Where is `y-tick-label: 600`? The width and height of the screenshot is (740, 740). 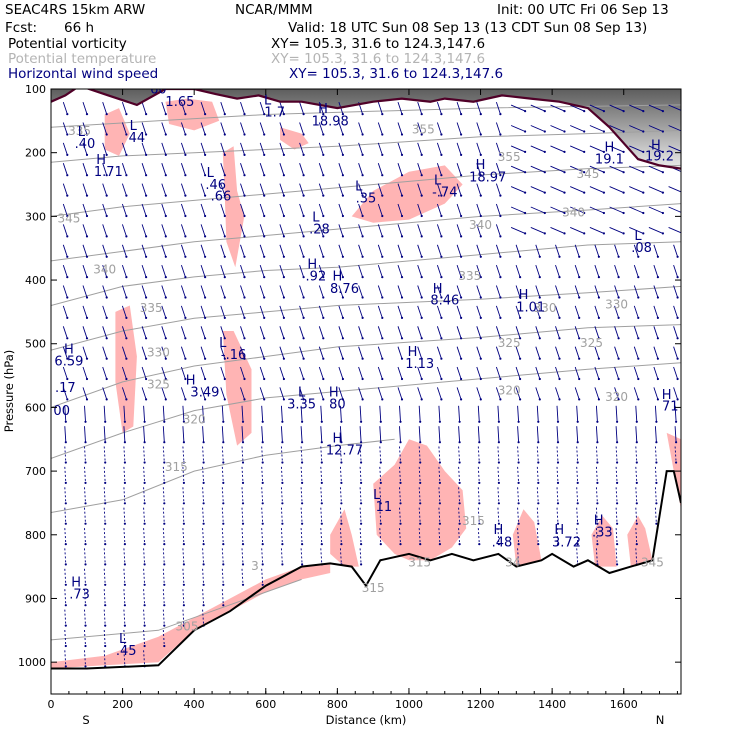
y-tick-label: 600 is located at coordinates (35, 407).